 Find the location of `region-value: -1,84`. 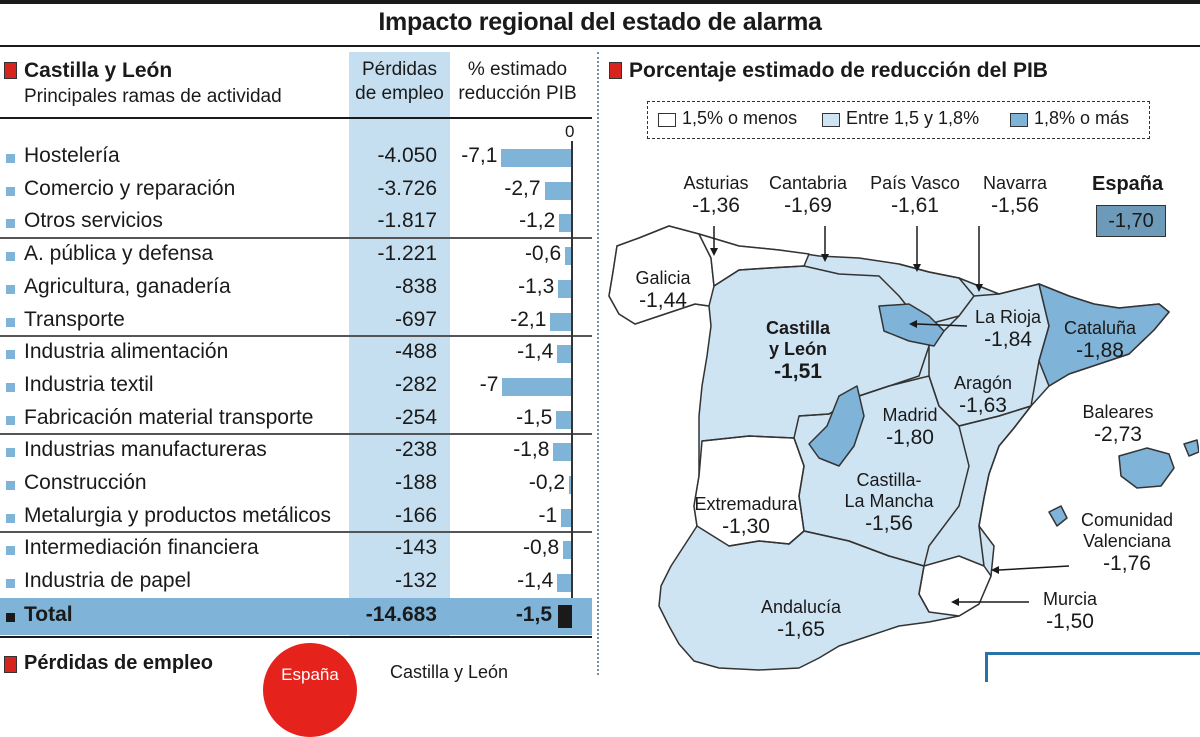

region-value: -1,84 is located at coordinates (1008, 339).